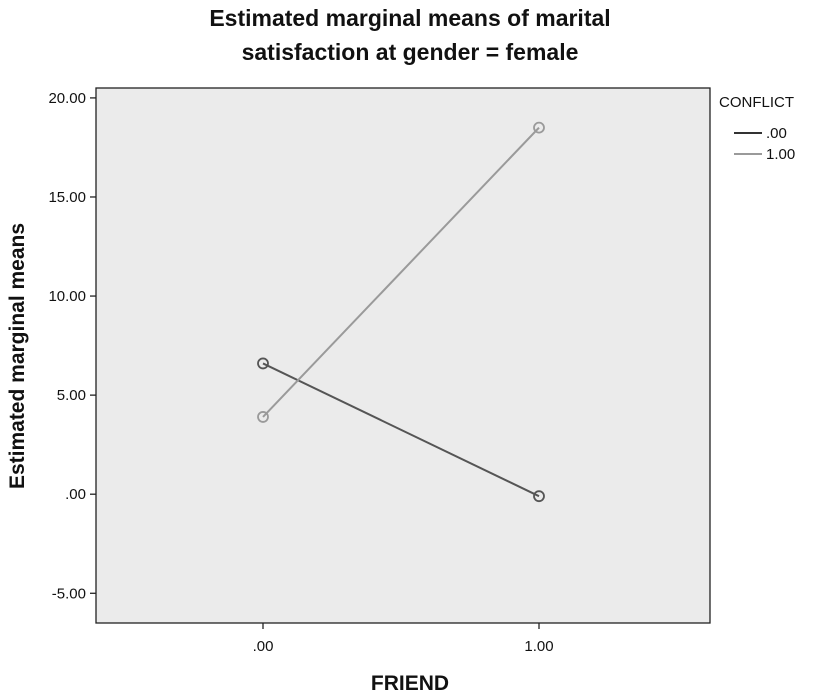 This screenshot has height=694, width=818. What do you see at coordinates (776, 133) in the screenshot?
I see `legend-label-conflict-00: .00` at bounding box center [776, 133].